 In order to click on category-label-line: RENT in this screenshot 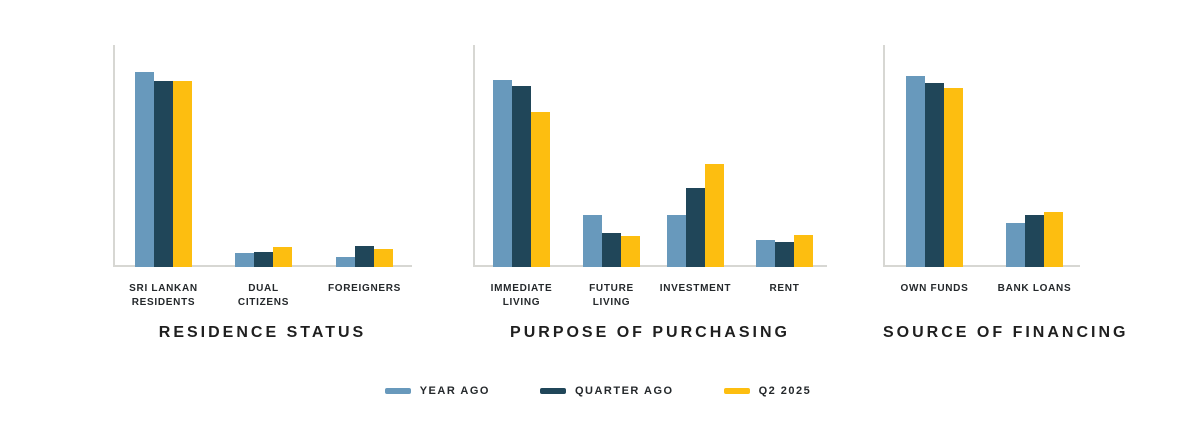, I will do `click(784, 288)`.